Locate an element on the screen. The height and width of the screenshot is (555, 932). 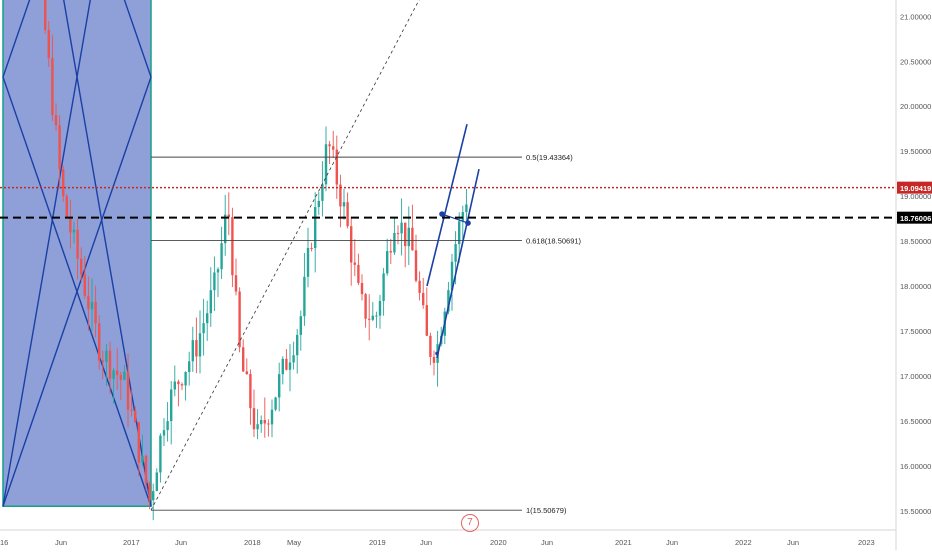
x-tick-label: 2021 is located at coordinates (623, 542).